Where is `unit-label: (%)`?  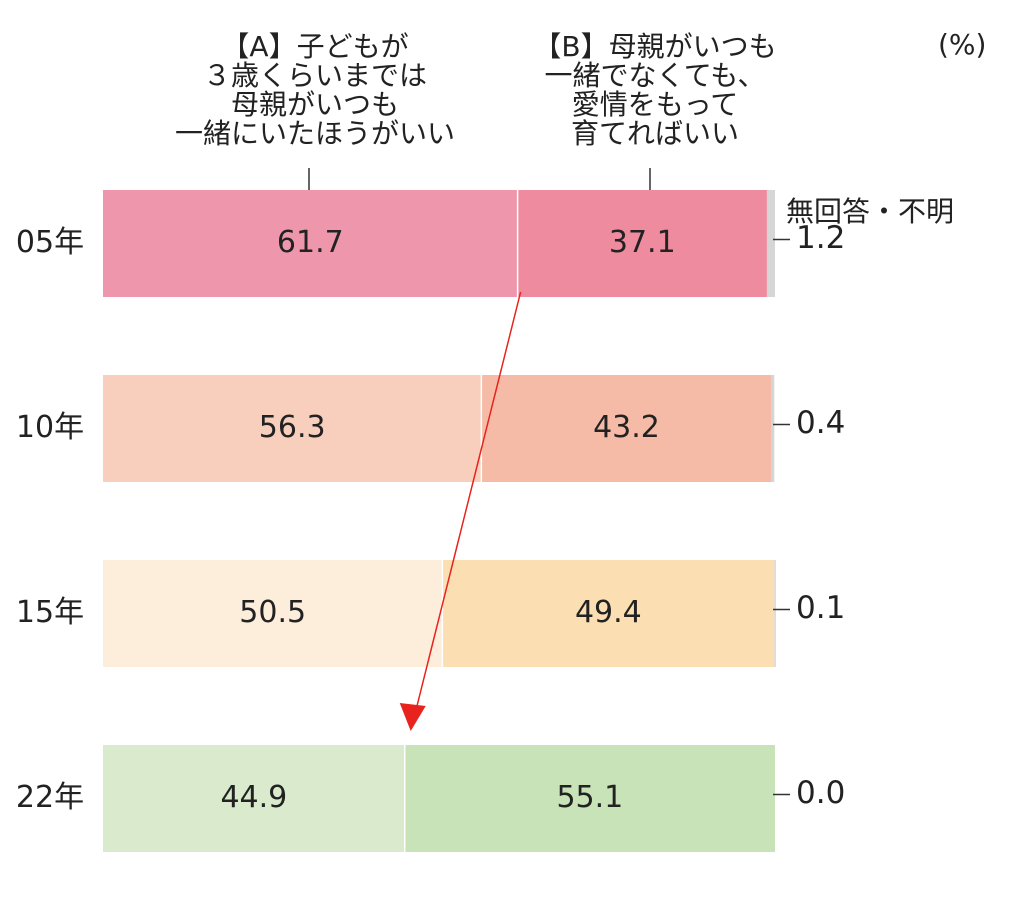
unit-label: (%) is located at coordinates (962, 44).